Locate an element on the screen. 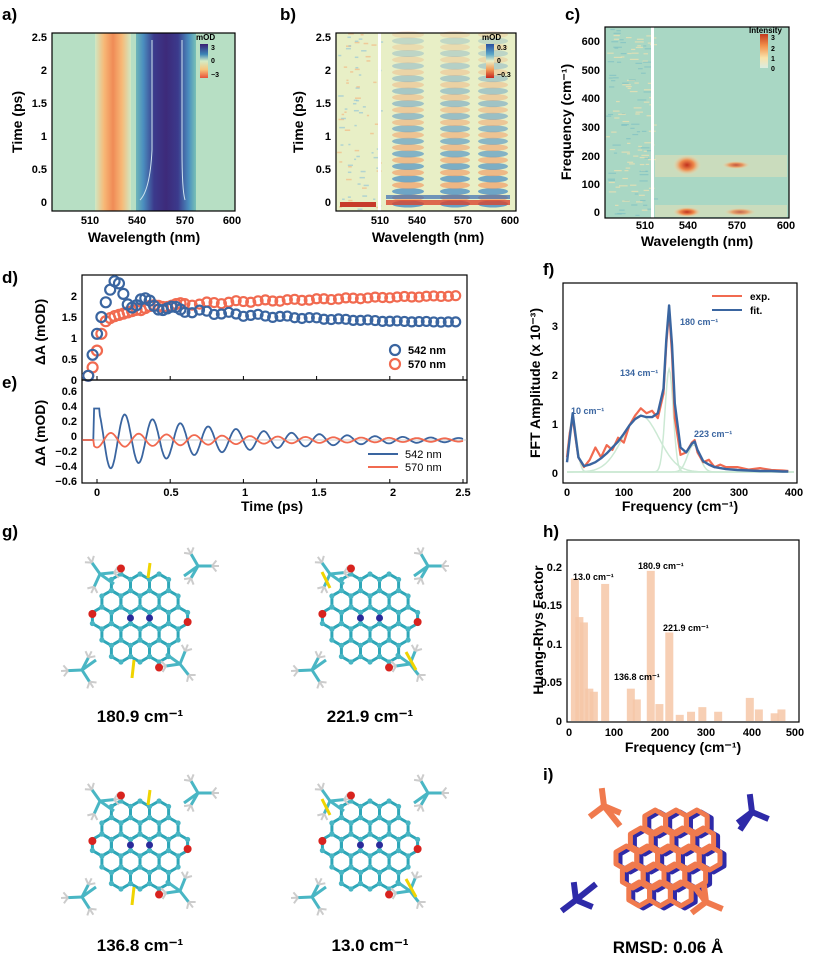 This screenshot has height=961, width=813. panel-c-xtick: 570 is located at coordinates (737, 226).